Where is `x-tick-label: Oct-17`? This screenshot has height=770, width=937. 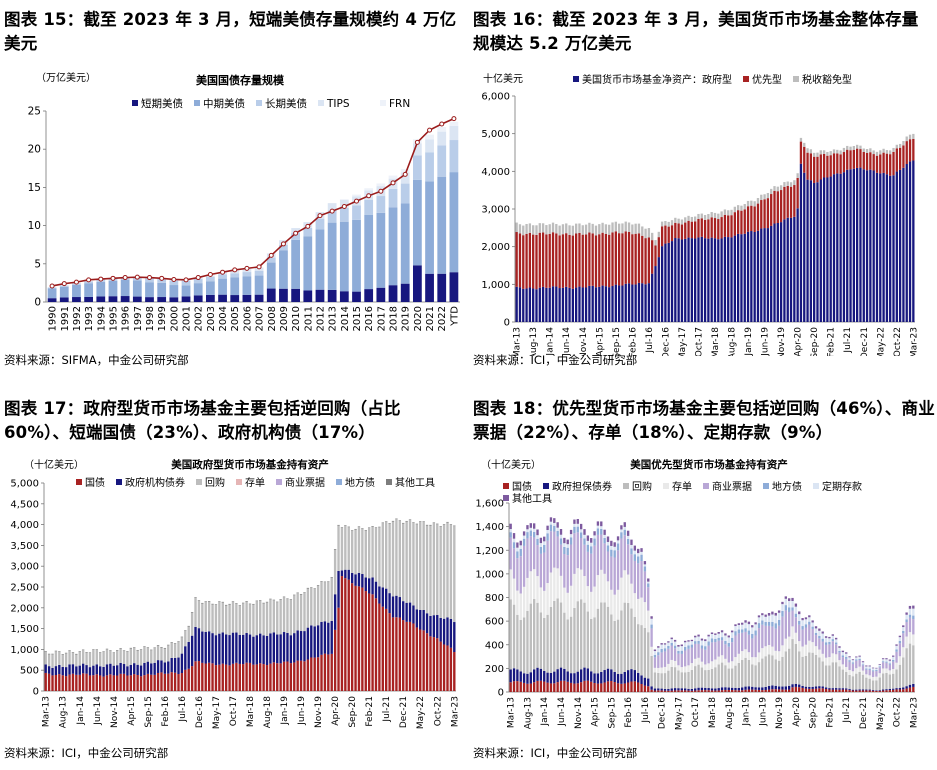
x-tick-label: Oct-17 is located at coordinates (696, 712).